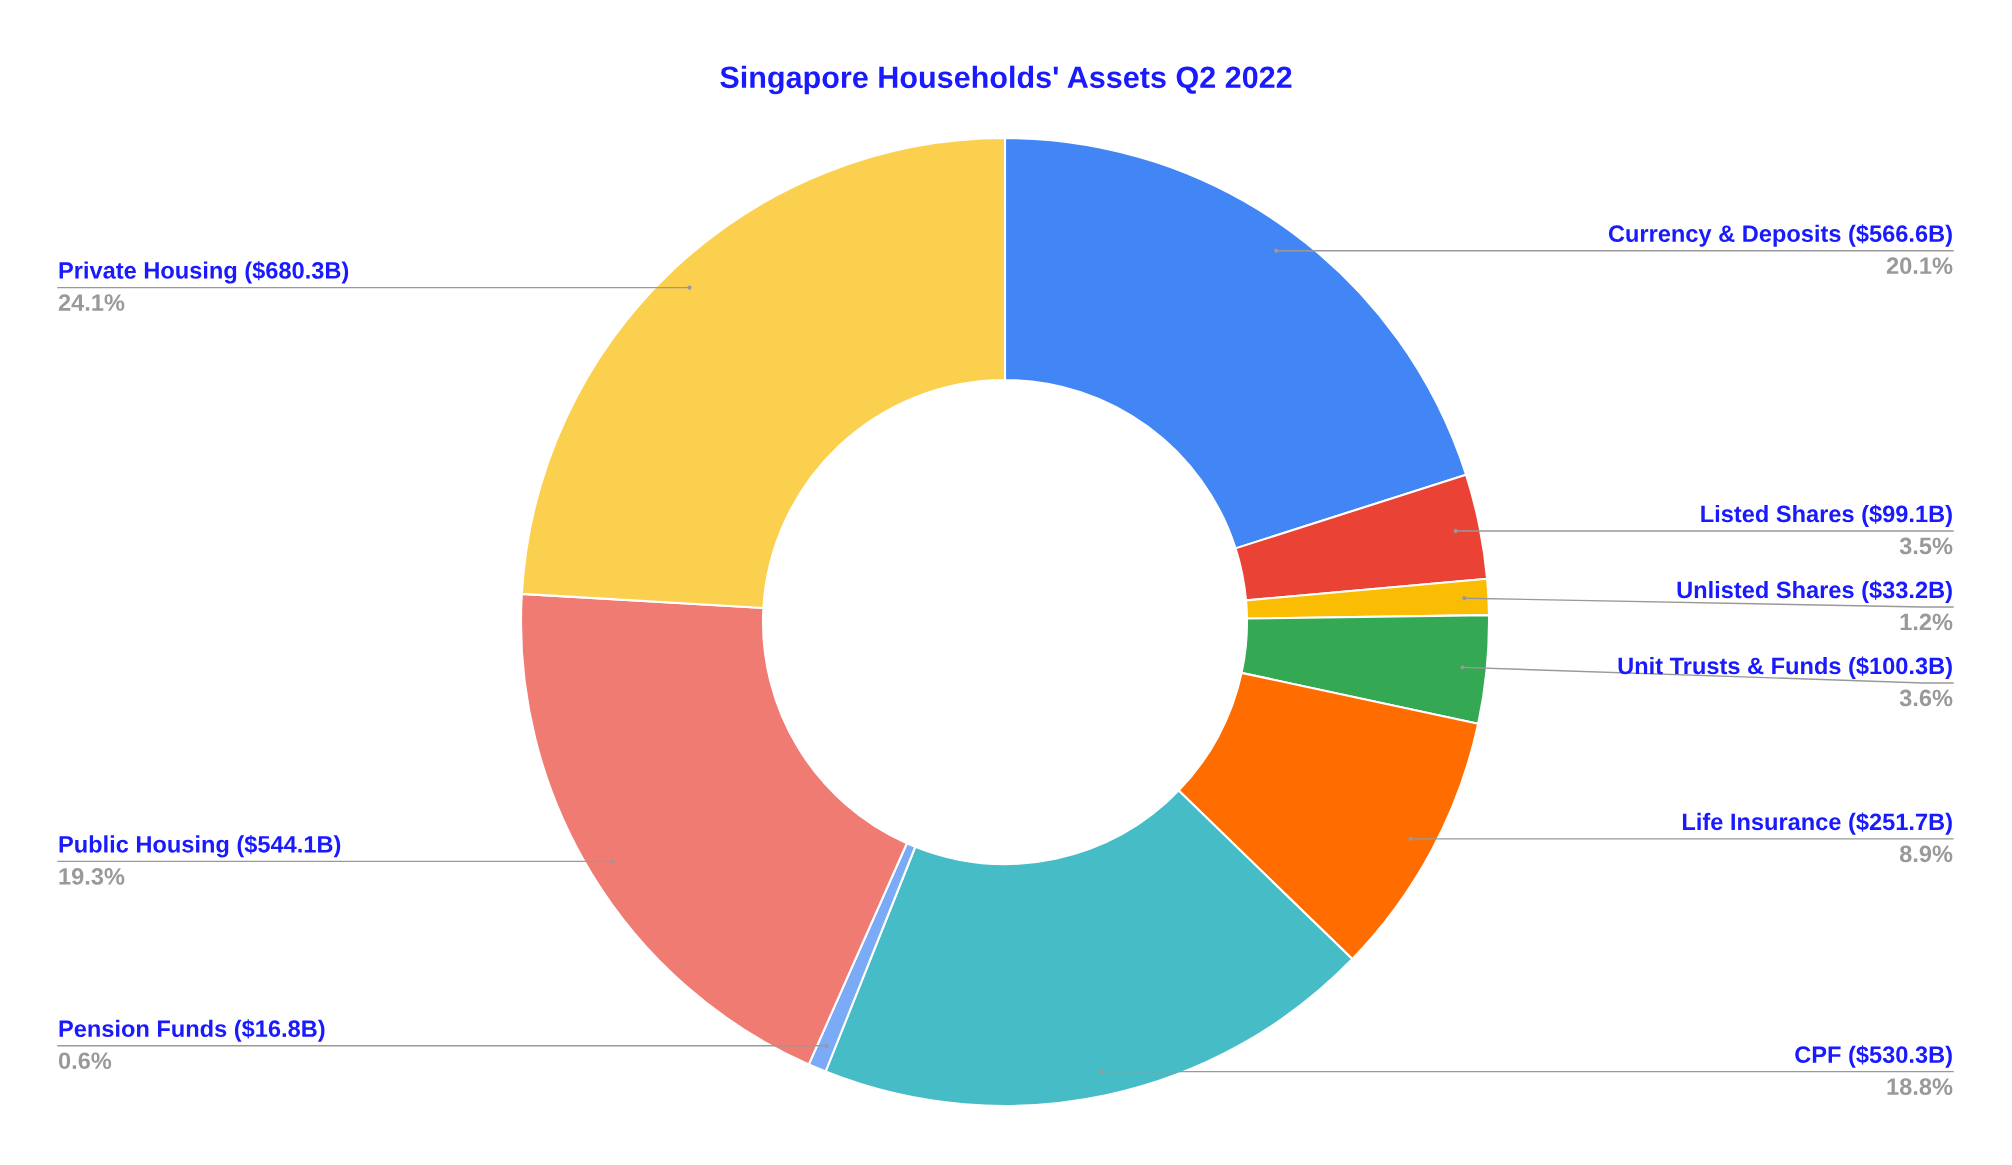 The height and width of the screenshot is (1165, 2012). I want to click on data-label: 18.8%, so click(1920, 1087).